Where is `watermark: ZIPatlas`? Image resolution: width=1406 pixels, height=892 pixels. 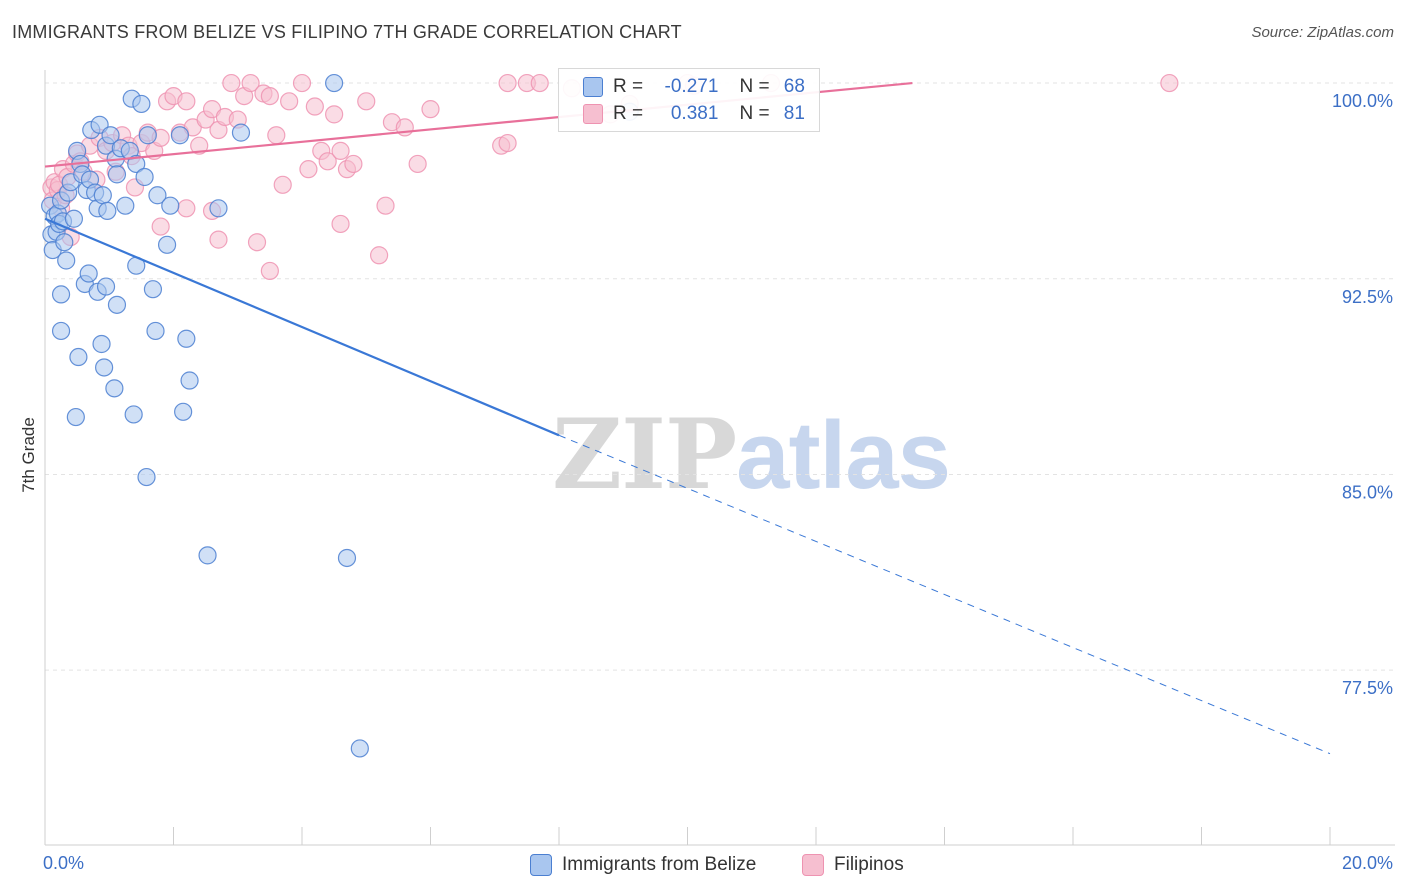 watermark: ZIPatlas is located at coordinates (751, 454).